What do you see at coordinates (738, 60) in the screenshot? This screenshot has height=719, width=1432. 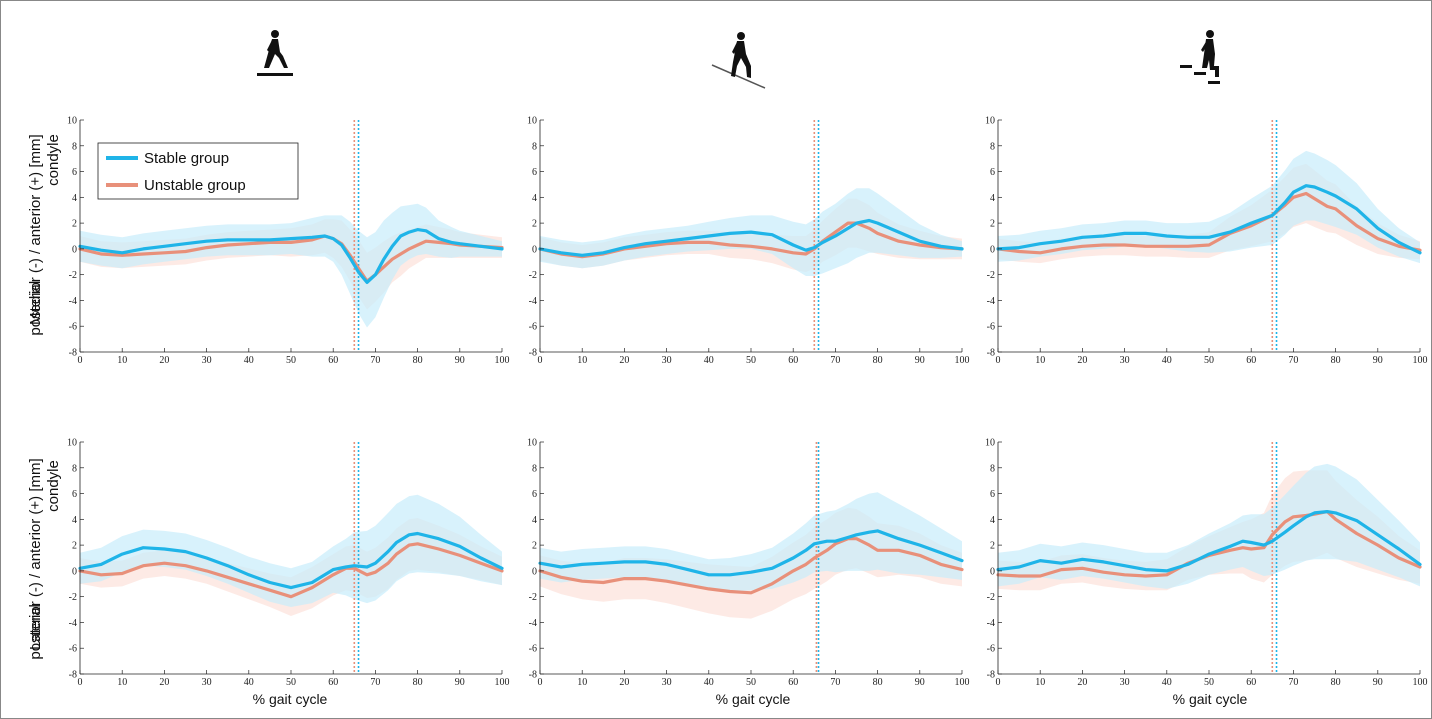 I see `incline-walking-icon` at bounding box center [738, 60].